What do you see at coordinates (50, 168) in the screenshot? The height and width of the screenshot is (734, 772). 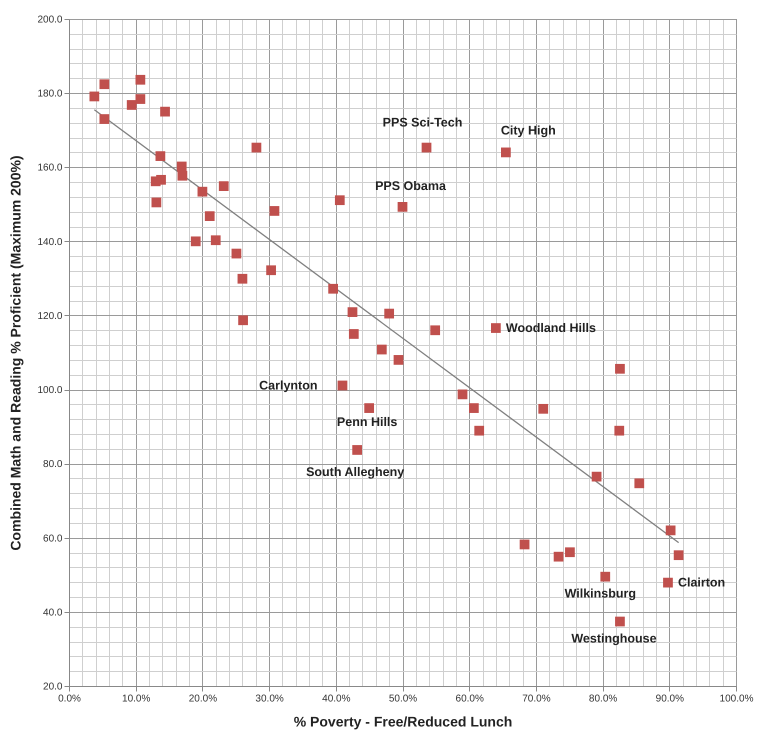 I see `y-tick-label: 160.0` at bounding box center [50, 168].